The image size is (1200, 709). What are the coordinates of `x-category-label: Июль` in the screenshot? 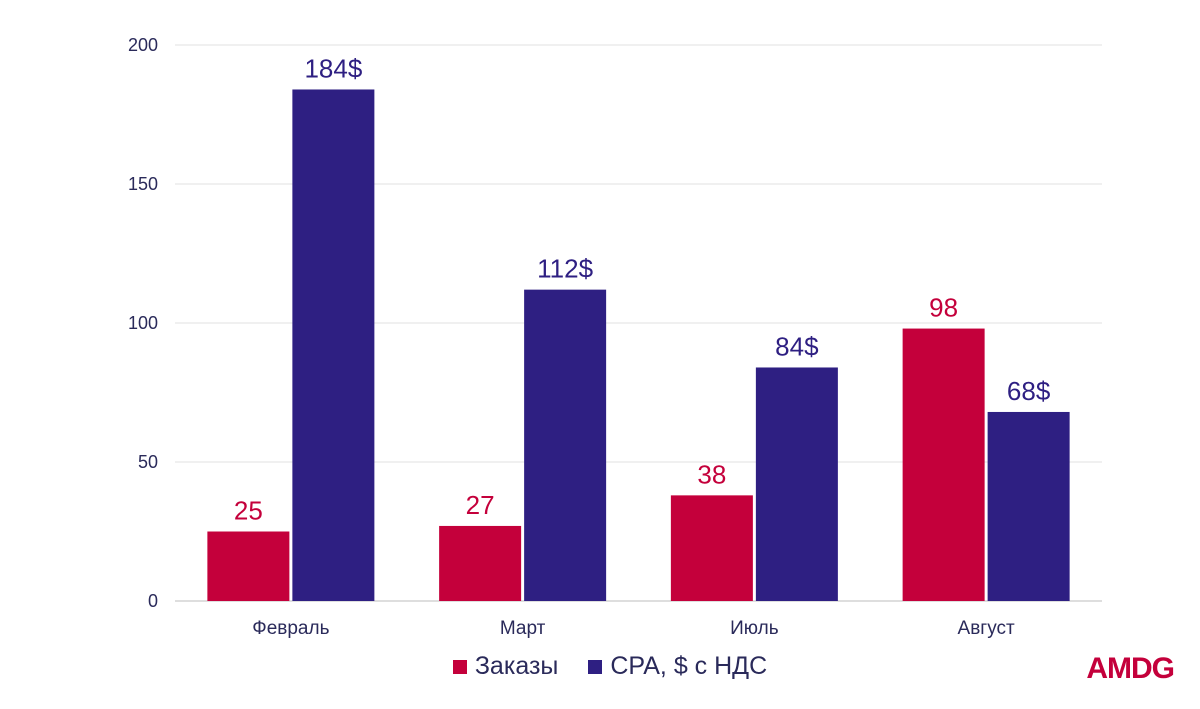 It's located at (754, 628).